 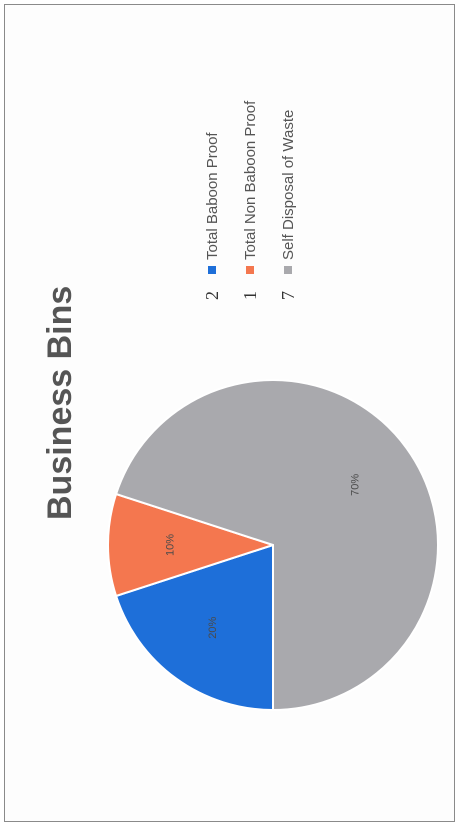 I want to click on pie-slice-labels: 20% 10% 70%, so click(x=263, y=556).